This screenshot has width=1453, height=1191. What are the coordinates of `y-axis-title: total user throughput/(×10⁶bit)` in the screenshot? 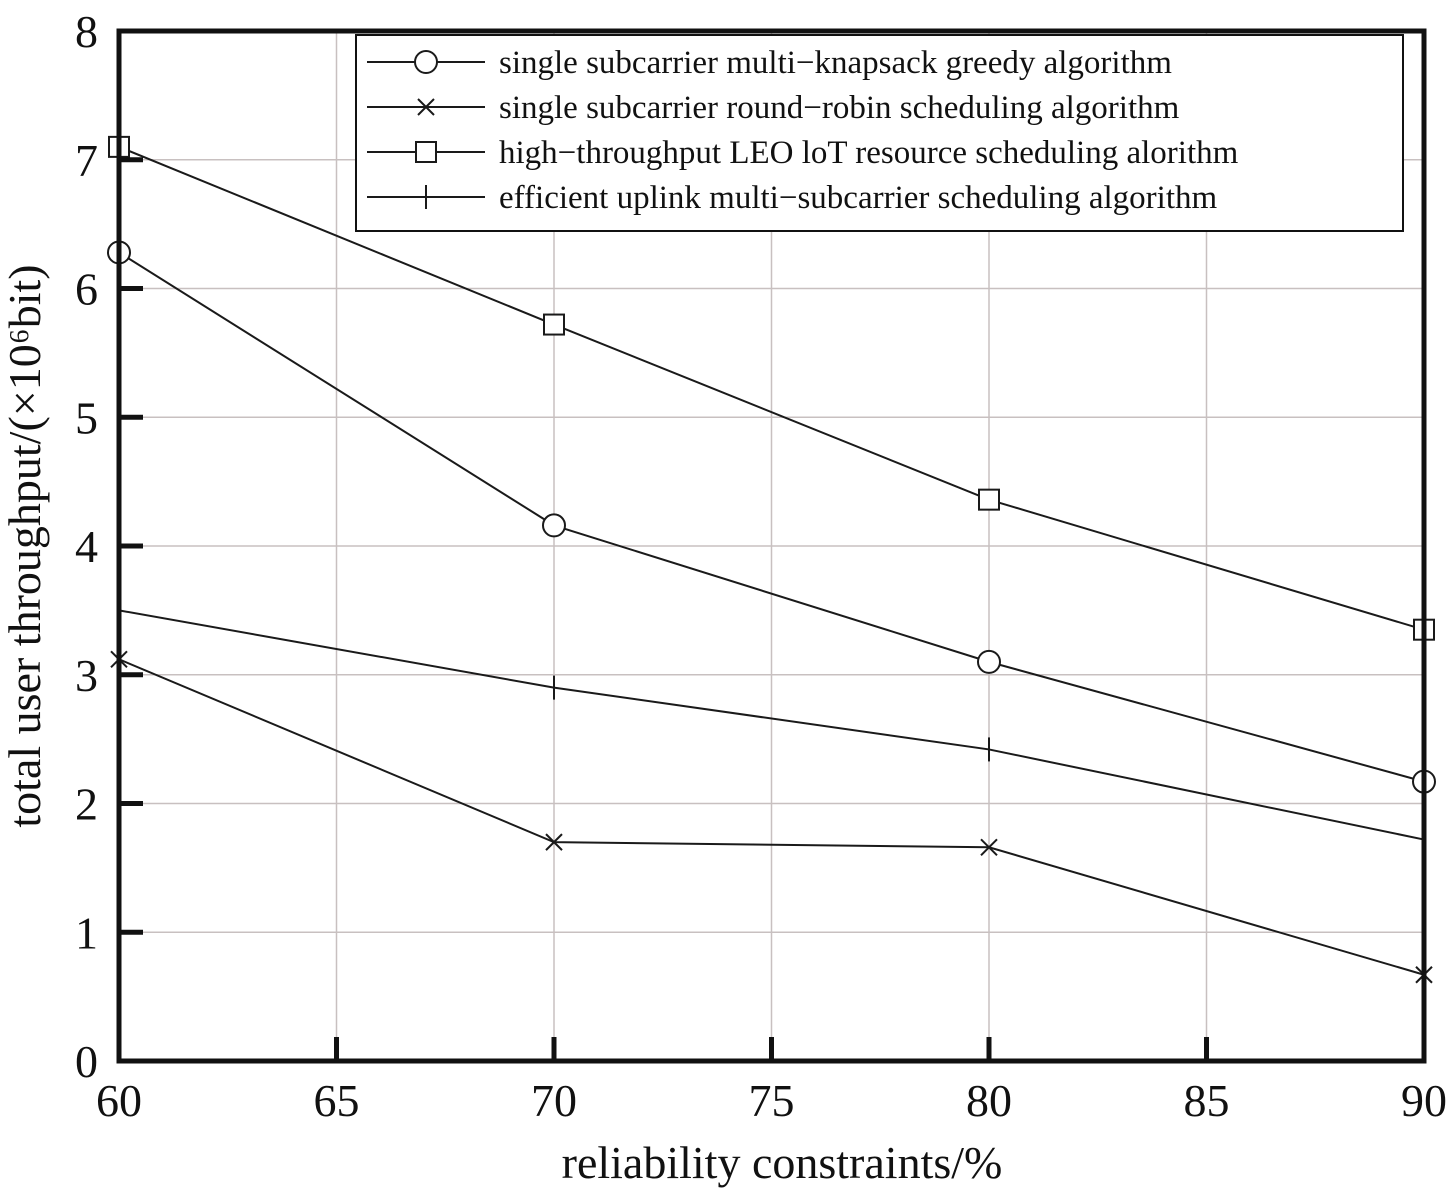 It's located at (25, 545).